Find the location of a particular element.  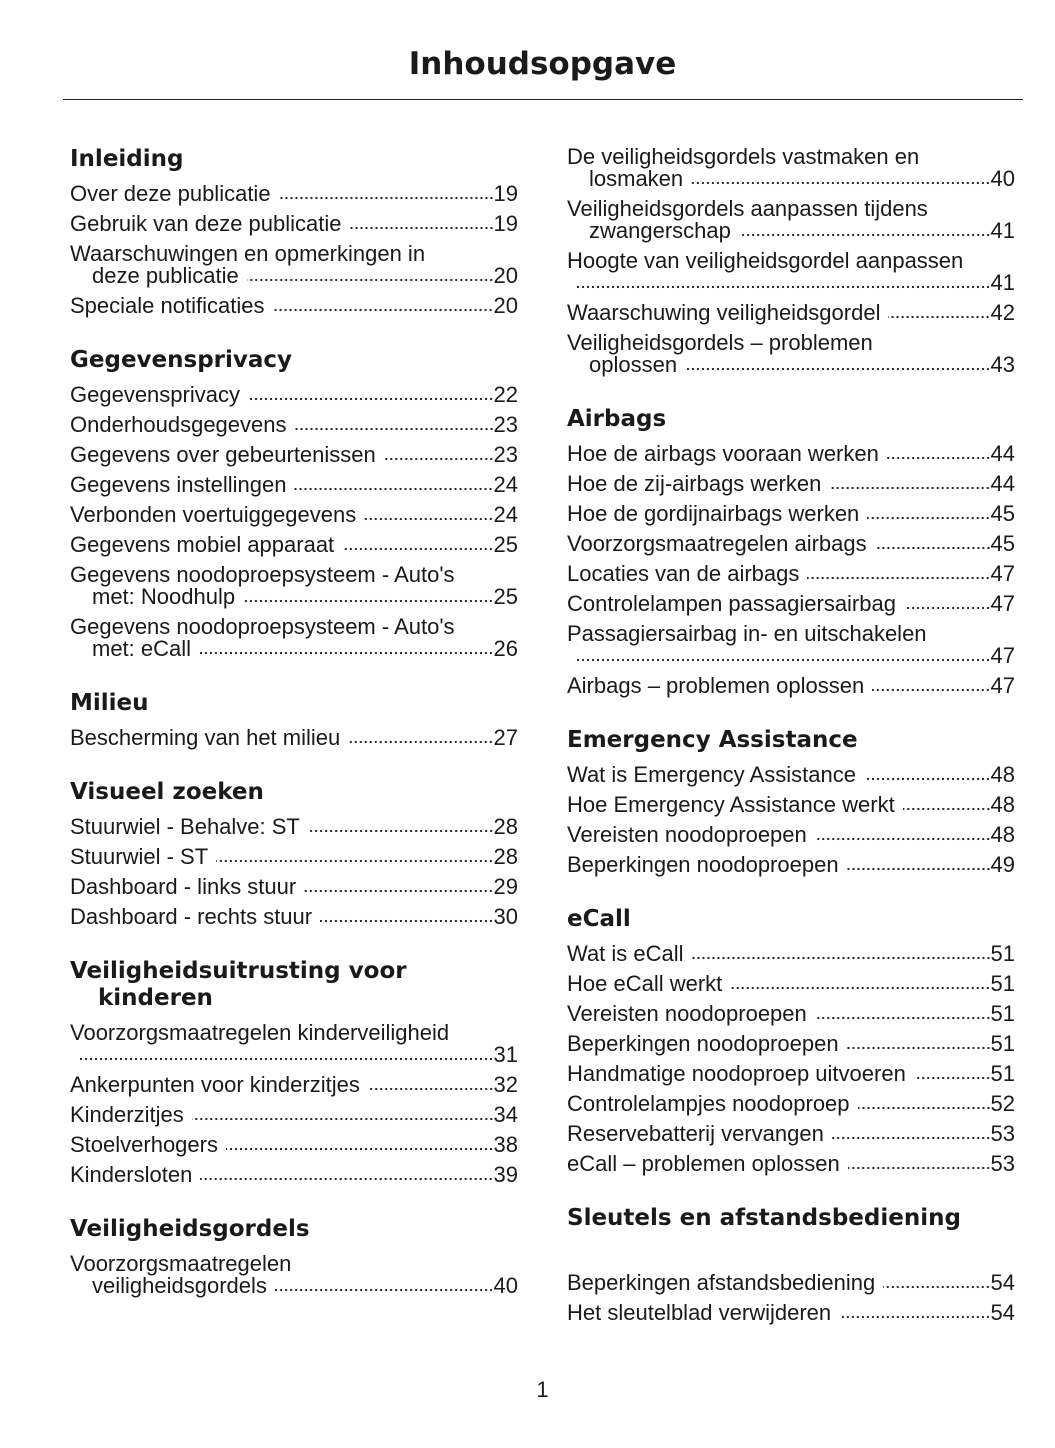

page-ref: 54 is located at coordinates (1002, 1282).